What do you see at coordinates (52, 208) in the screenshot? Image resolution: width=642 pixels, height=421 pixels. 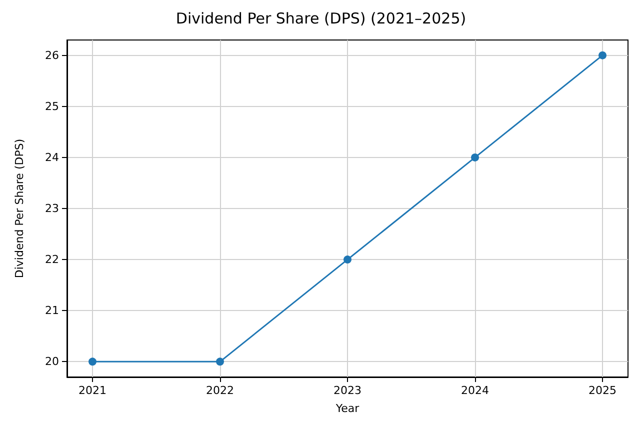 I see `y-tick-label: 23` at bounding box center [52, 208].